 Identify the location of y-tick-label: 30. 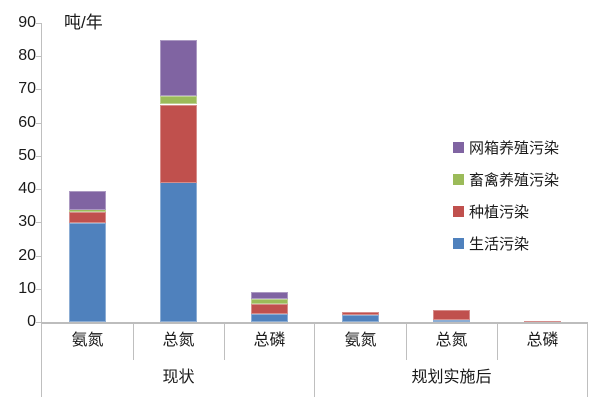
(27, 222).